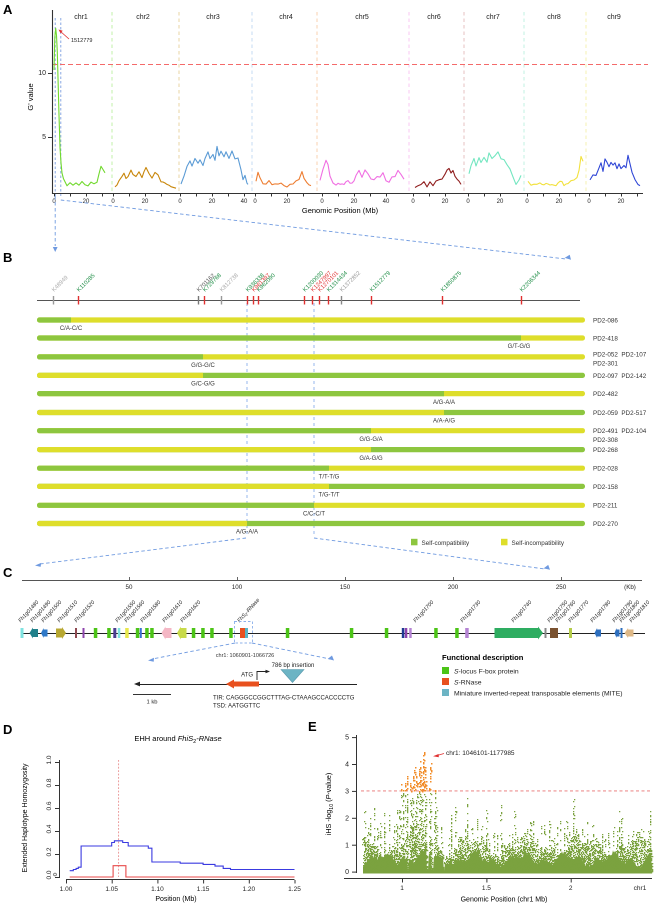  I want to click on svg-text: 50, so click(129, 587).